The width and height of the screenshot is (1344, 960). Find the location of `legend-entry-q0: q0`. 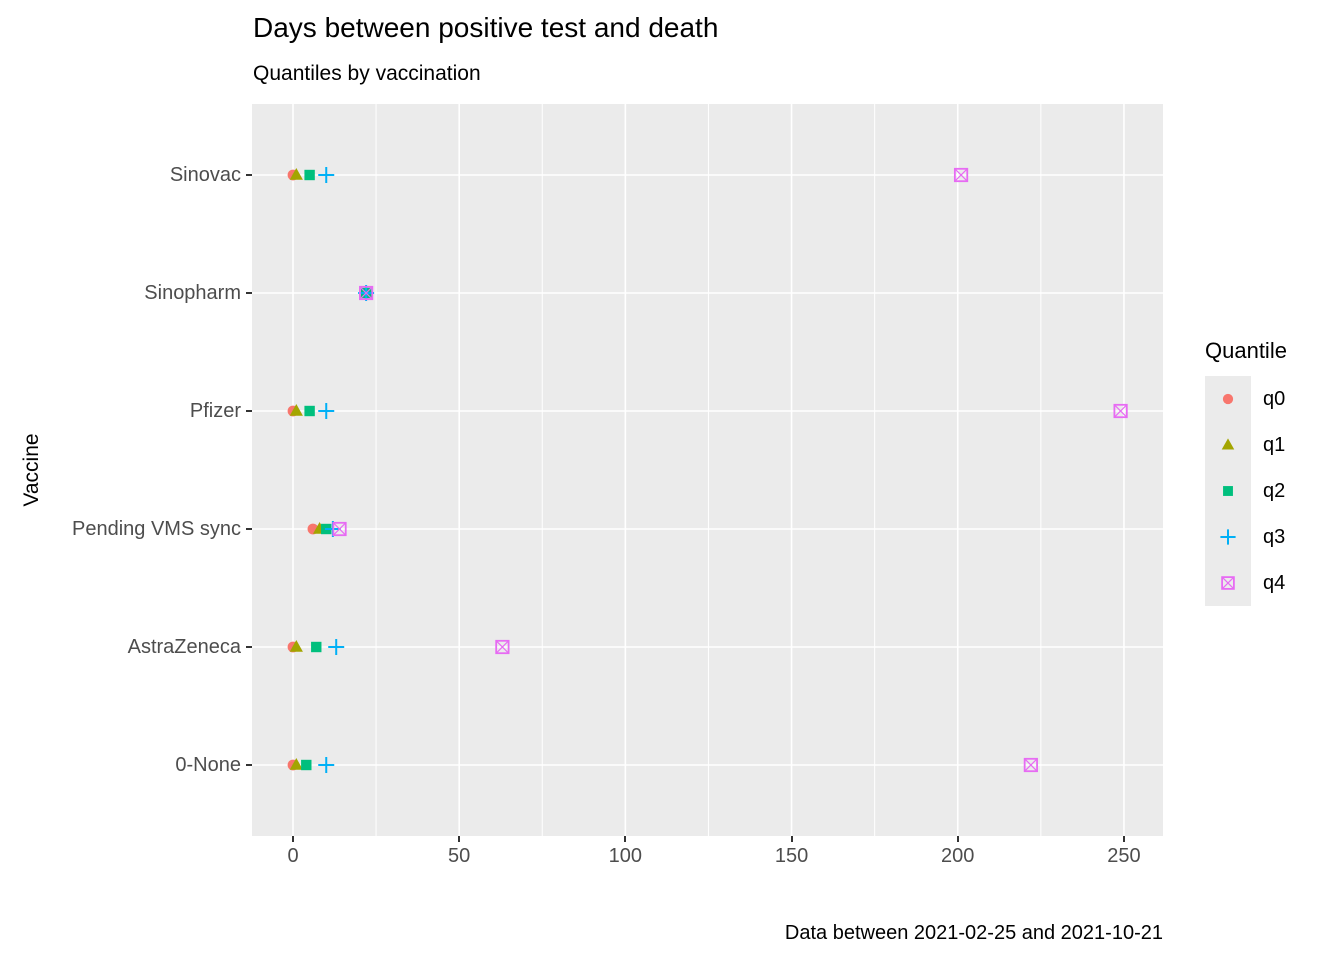

legend-entry-q0: q0 is located at coordinates (1246, 399).